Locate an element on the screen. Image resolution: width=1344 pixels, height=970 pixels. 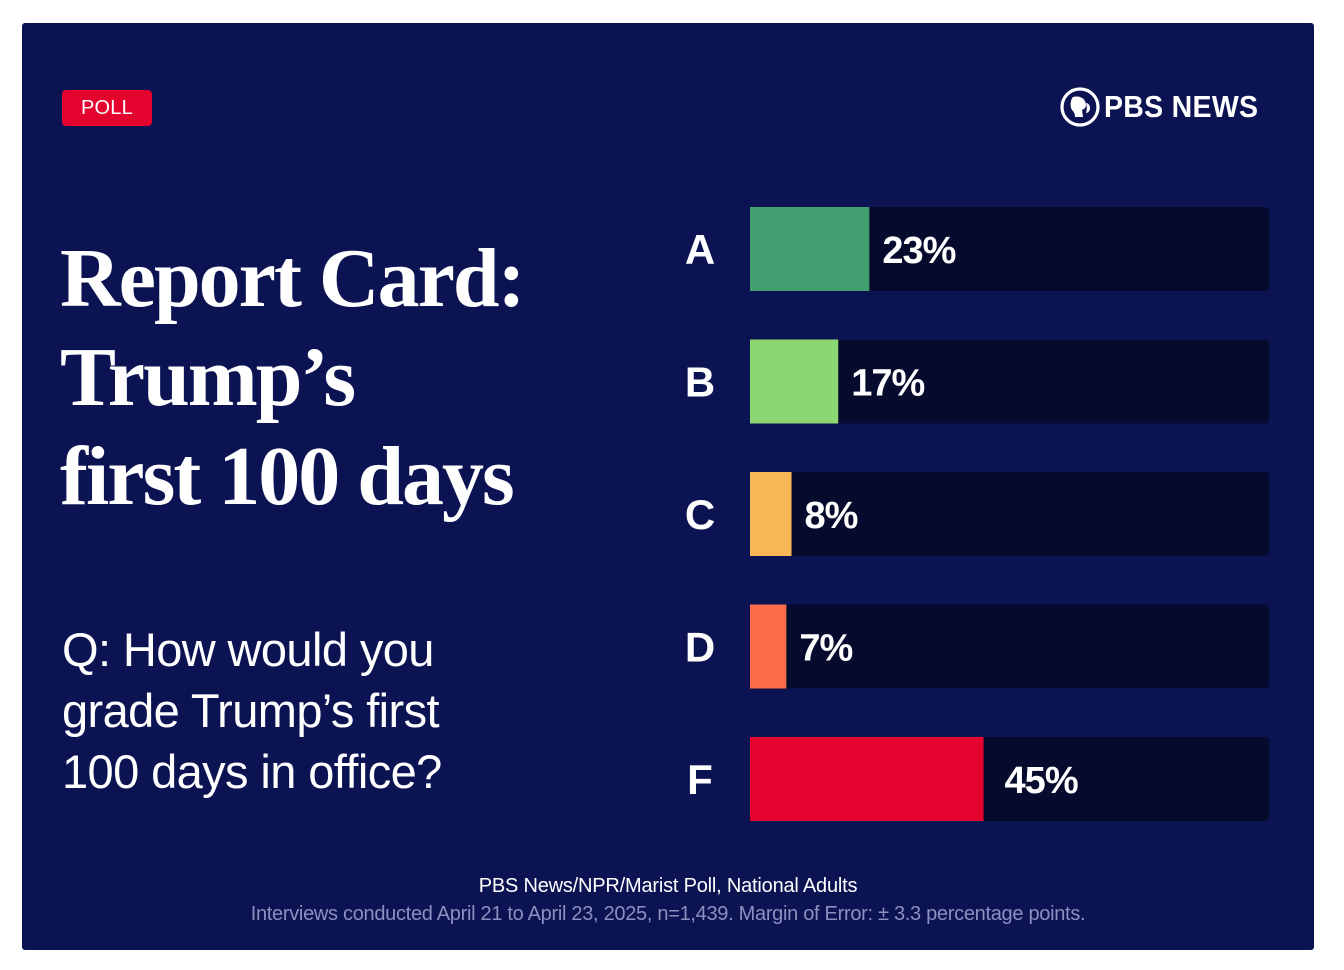
poll-badge: POLL is located at coordinates (107, 108).